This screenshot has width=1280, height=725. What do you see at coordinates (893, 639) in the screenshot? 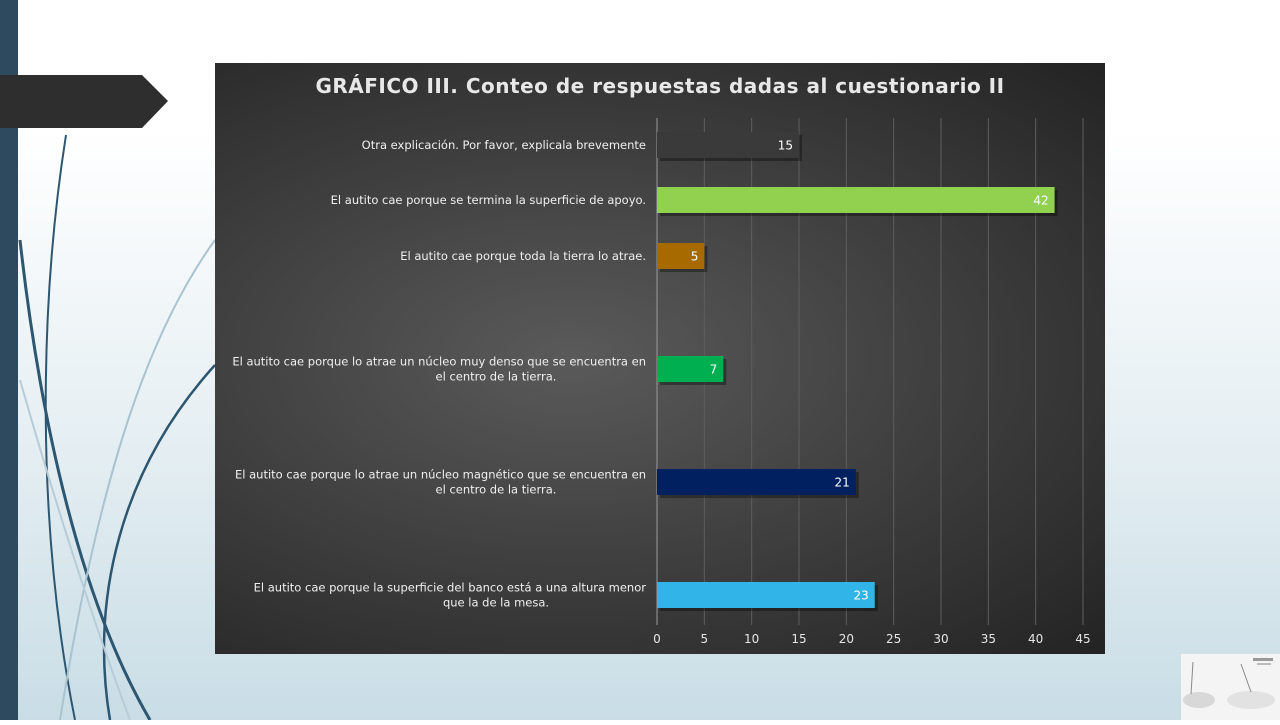
I see `x-tick-label: 25` at bounding box center [893, 639].